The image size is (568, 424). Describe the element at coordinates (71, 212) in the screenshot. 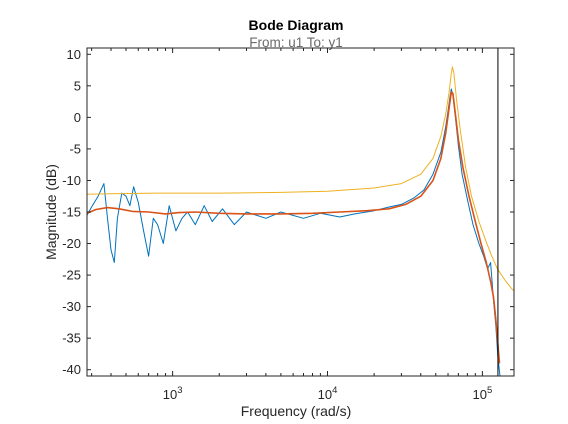

I see `y-tick-label: -15` at that location.